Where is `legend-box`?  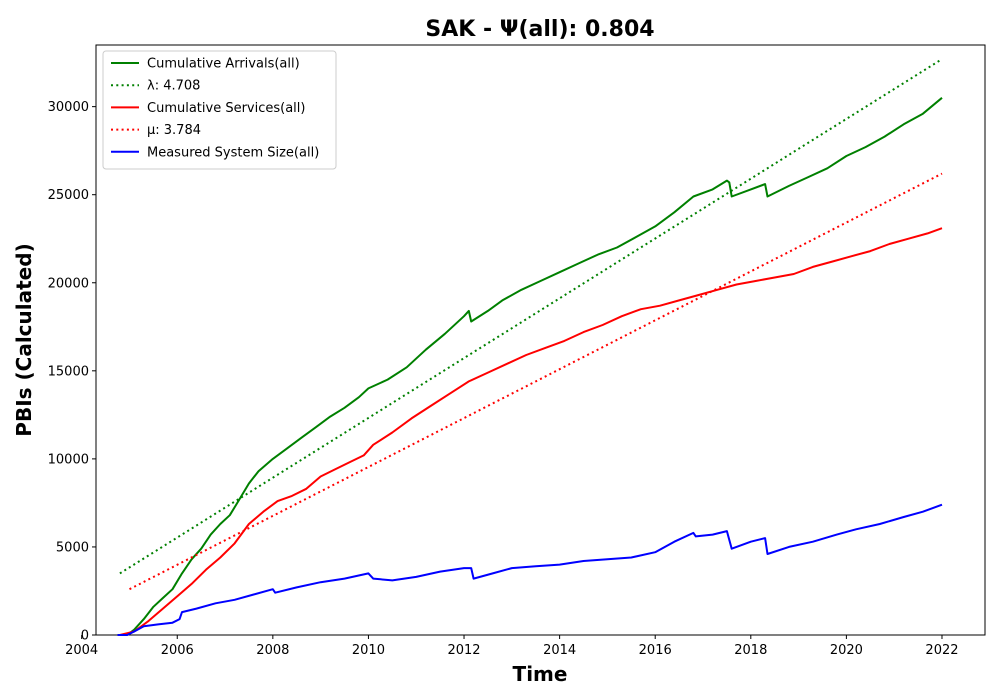
legend-box is located at coordinates (219, 110).